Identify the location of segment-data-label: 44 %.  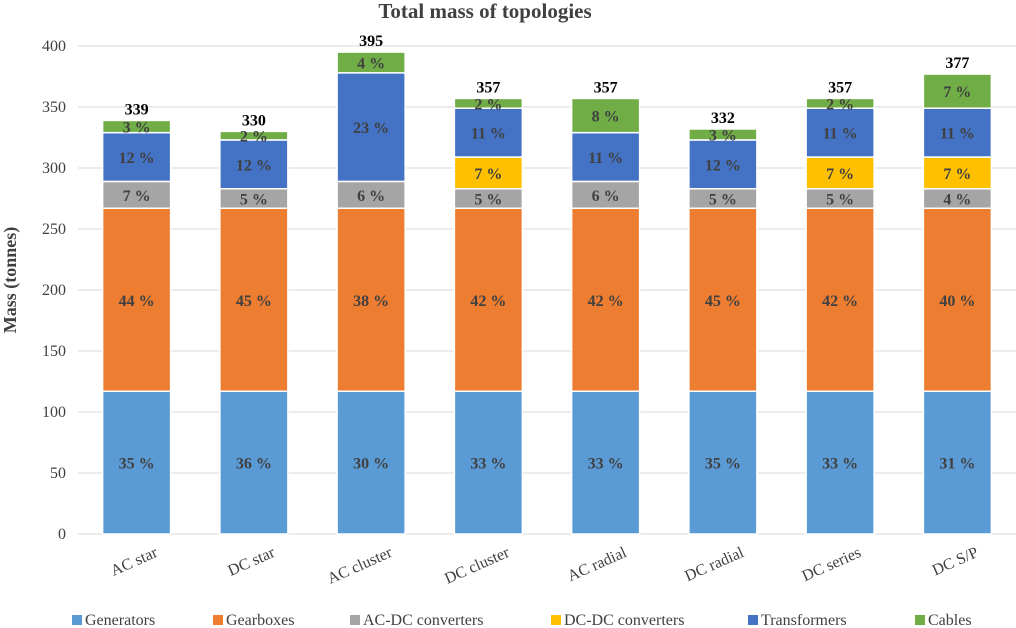
(137, 301).